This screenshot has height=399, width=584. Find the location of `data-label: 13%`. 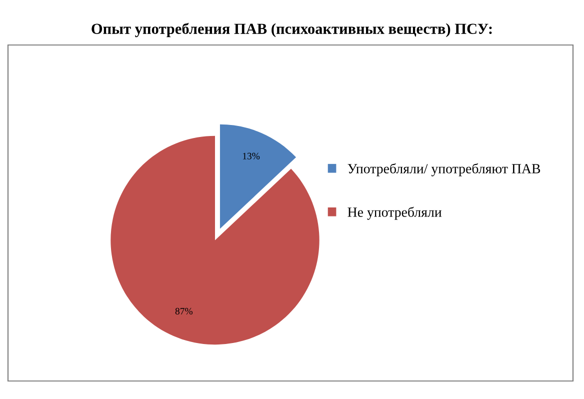

data-label: 13% is located at coordinates (251, 156).